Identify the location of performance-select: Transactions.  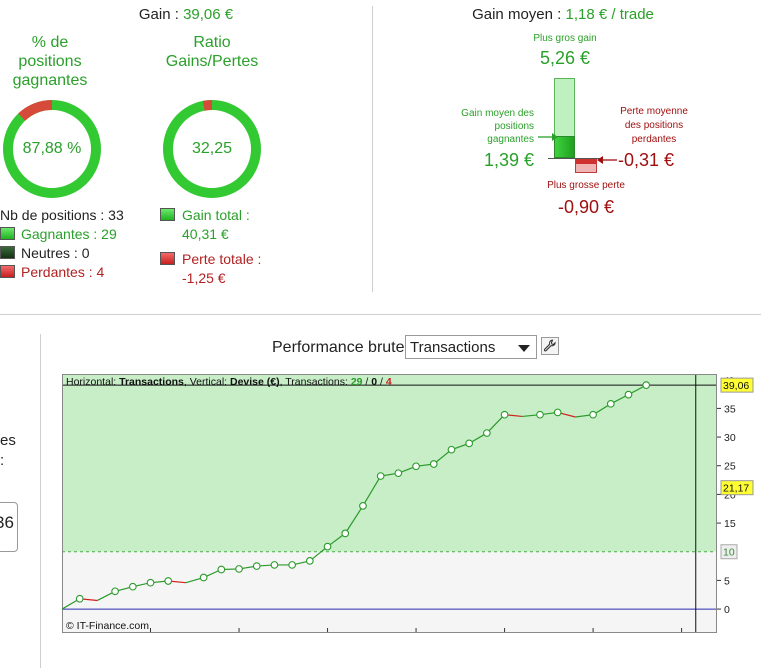
(471, 347).